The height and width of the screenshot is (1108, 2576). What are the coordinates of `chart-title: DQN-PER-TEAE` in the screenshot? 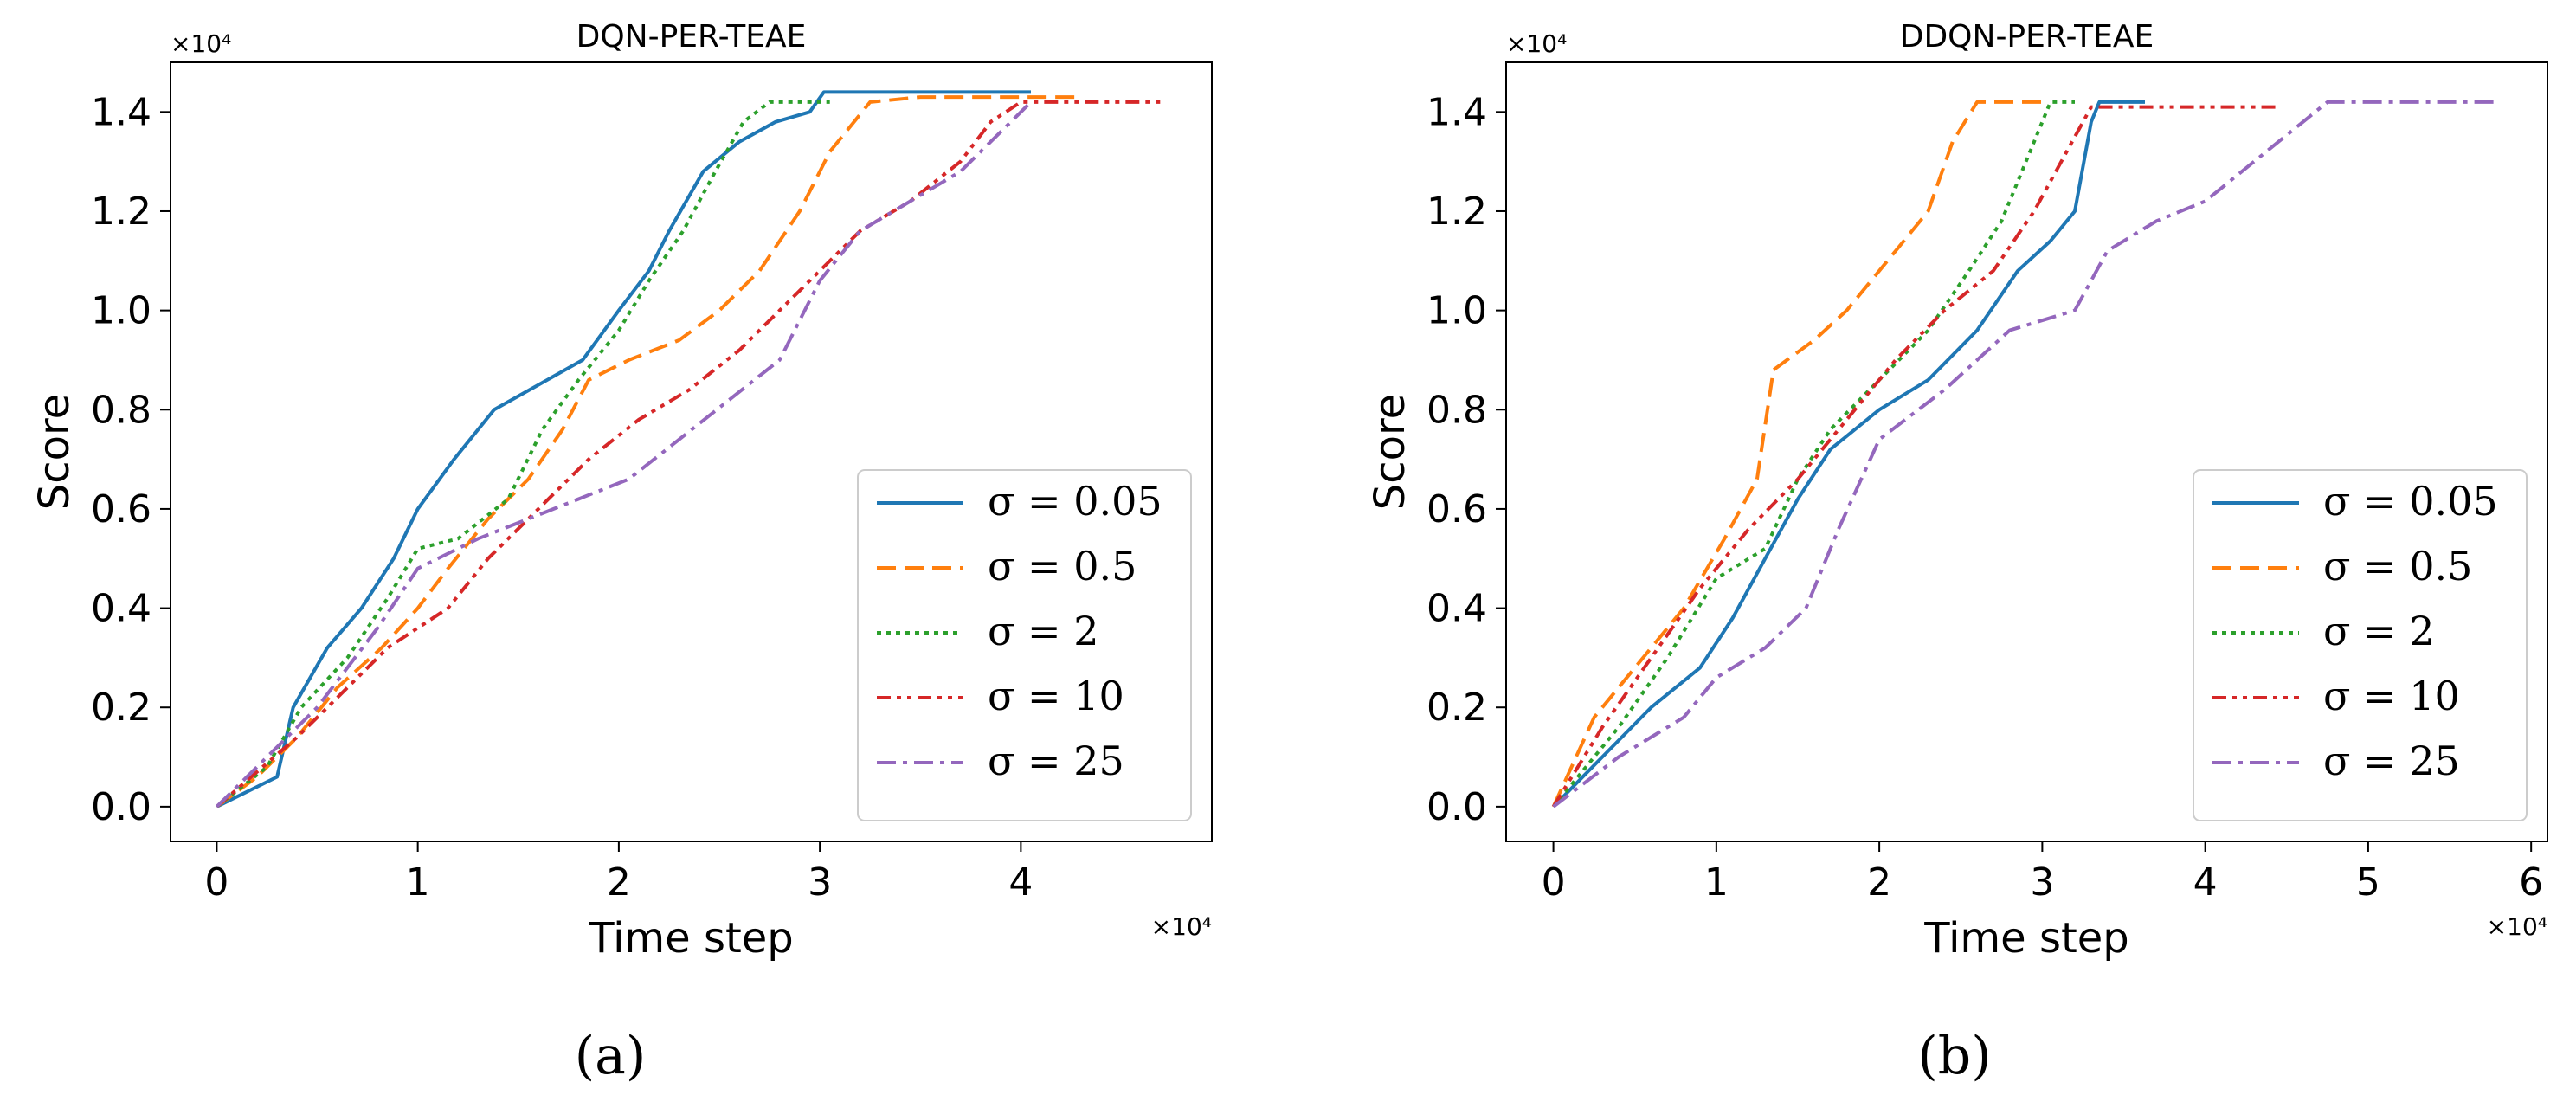 It's located at (691, 37).